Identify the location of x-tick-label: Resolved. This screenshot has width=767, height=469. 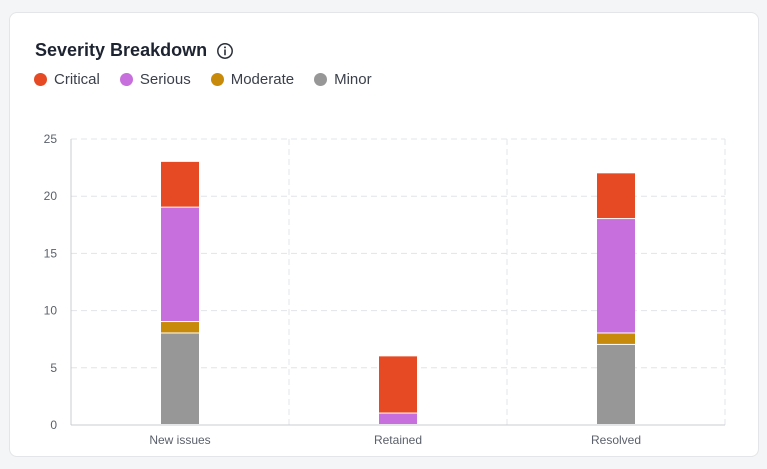
(616, 440).